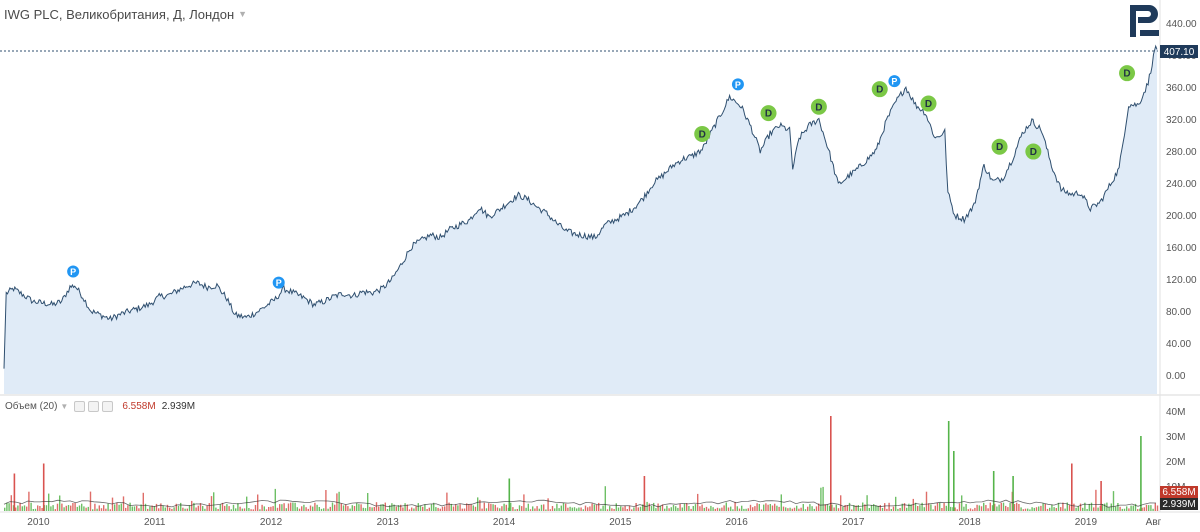 The height and width of the screenshot is (532, 1200). Describe the element at coordinates (737, 84) in the screenshot. I see `split-marker: P` at that location.